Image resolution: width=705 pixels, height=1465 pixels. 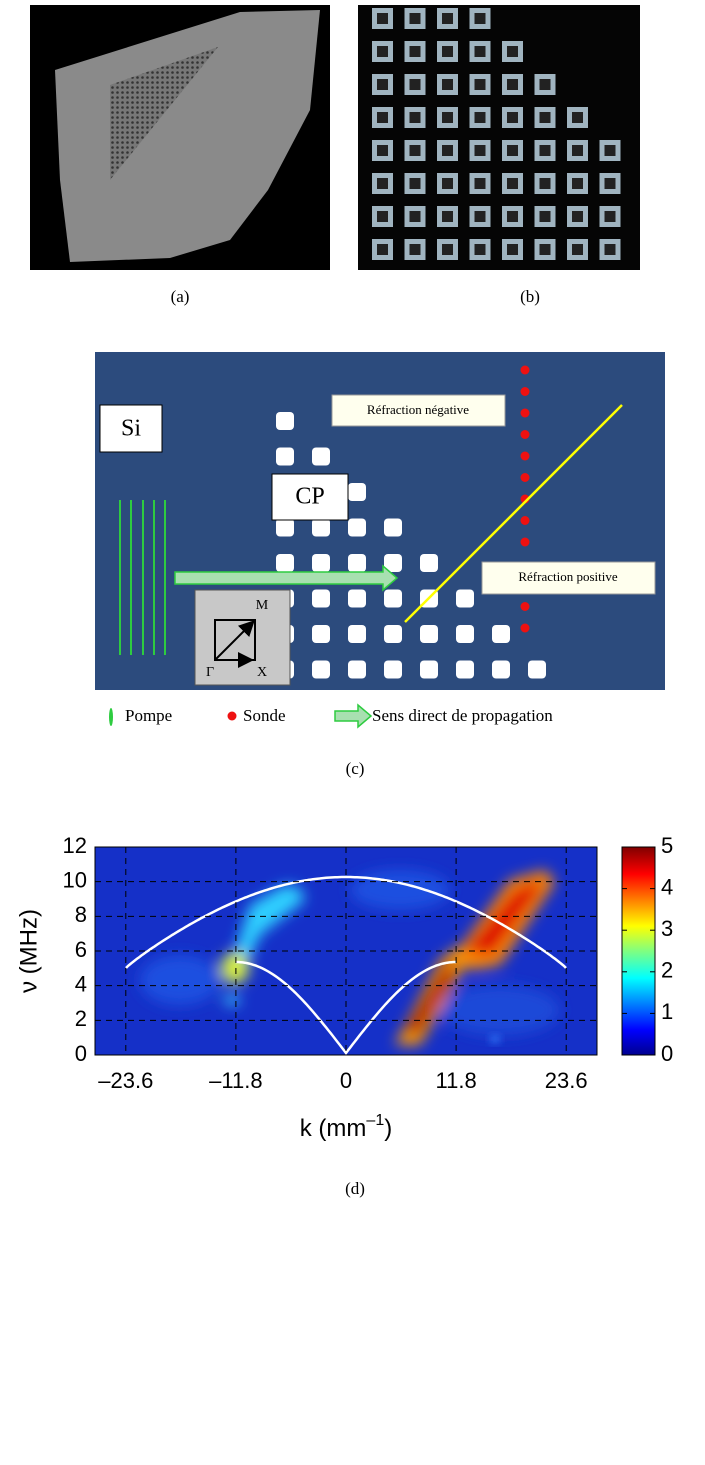 What do you see at coordinates (148, 715) in the screenshot?
I see `legend-label: Pompe` at bounding box center [148, 715].